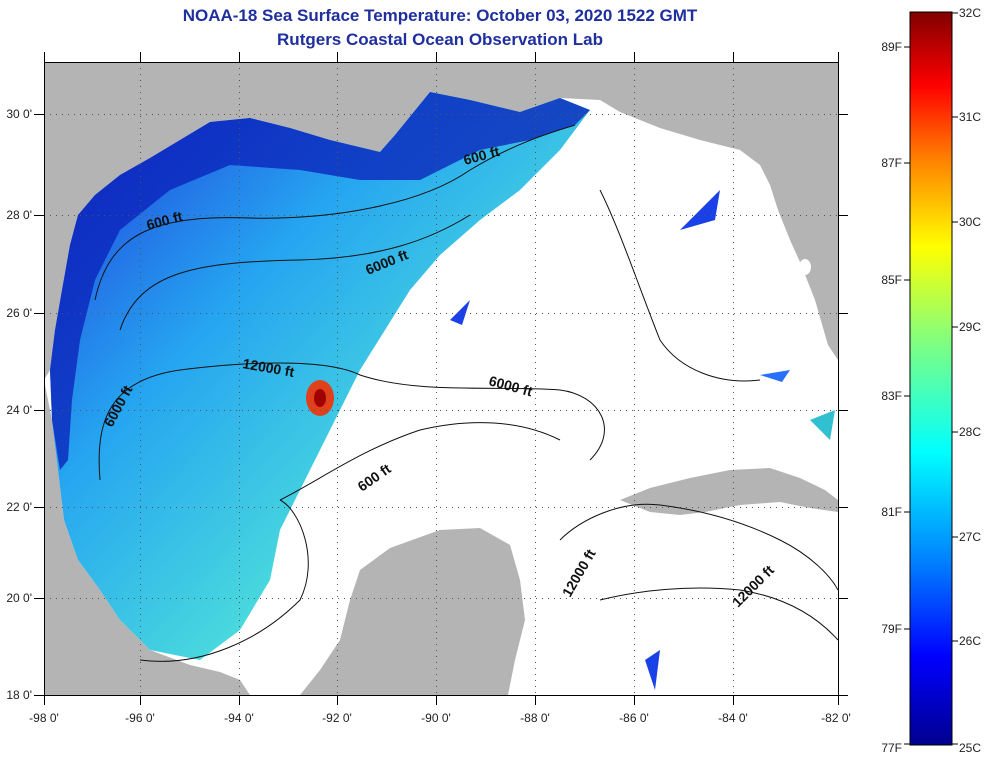 The height and width of the screenshot is (761, 992). I want to click on colorbar-celsius-label: 26C, so click(970, 641).